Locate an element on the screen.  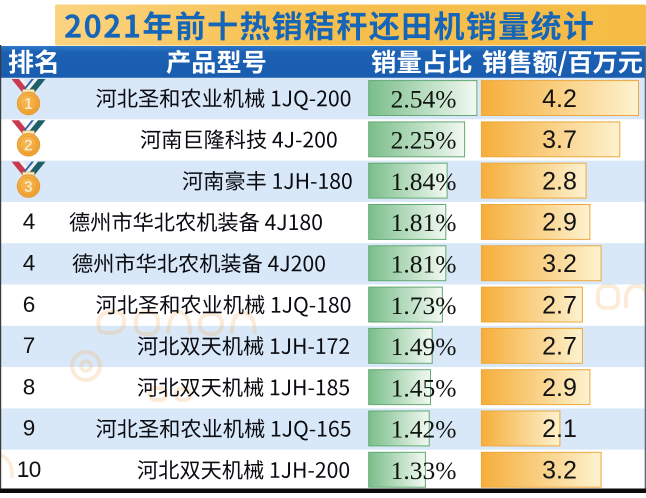
svg-text: 10 is located at coordinates (29, 469).